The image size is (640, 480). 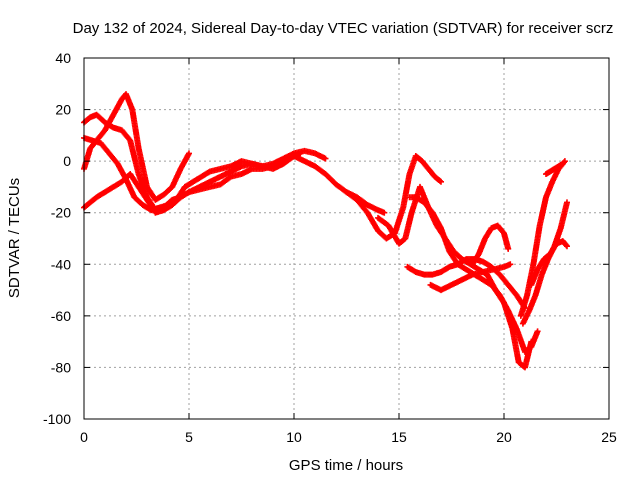 I want to click on y-tick-label: -40, so click(x=61, y=264).